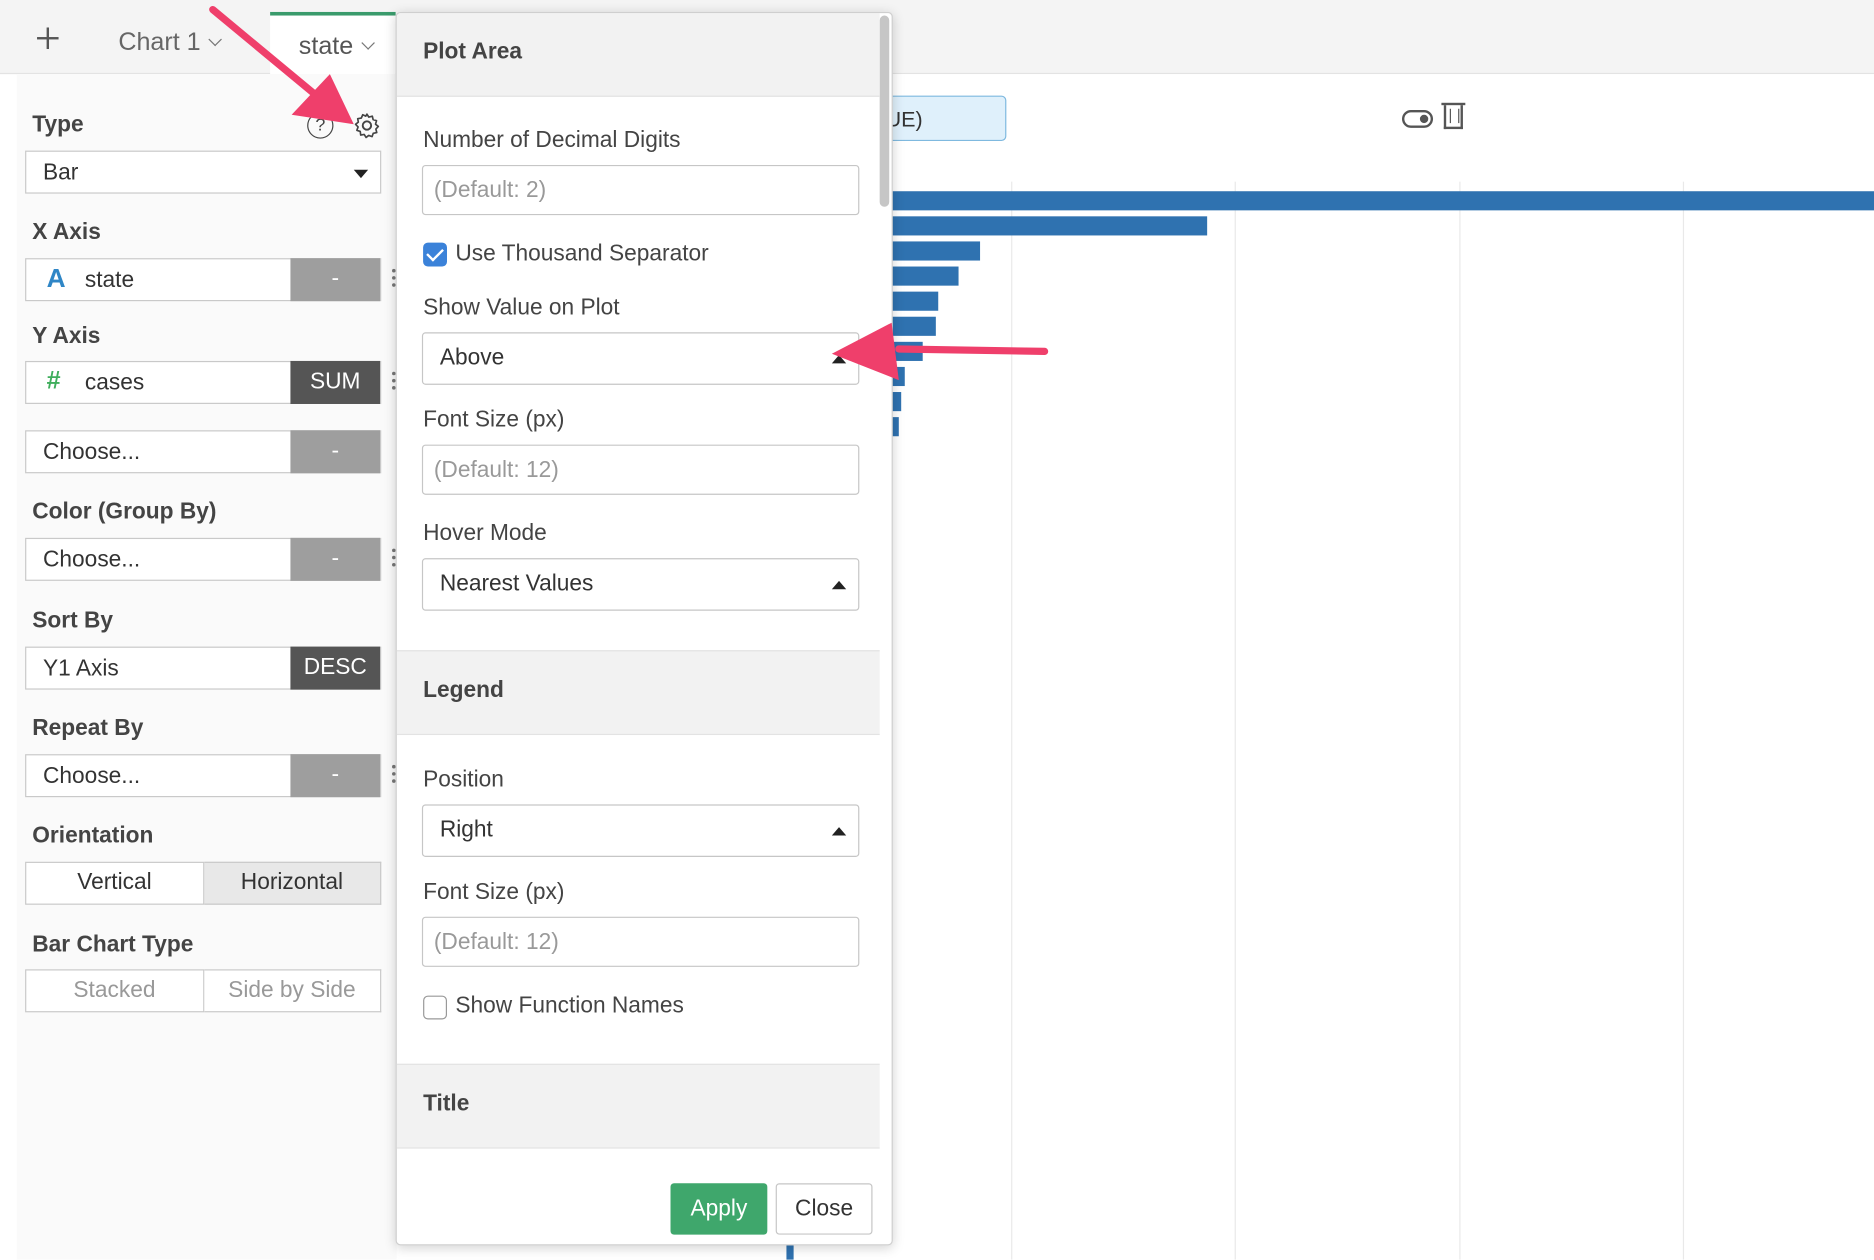  I want to click on legend-title: Legend, so click(463, 690).